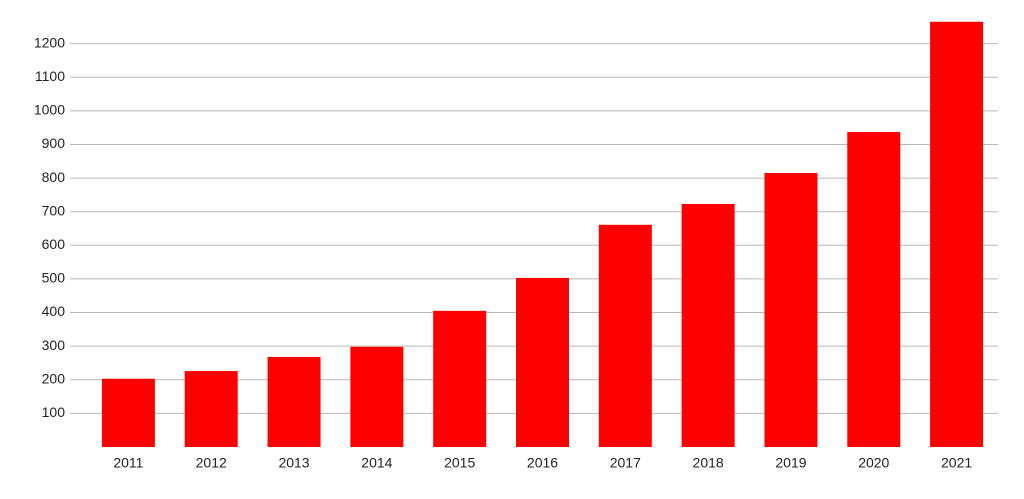 The width and height of the screenshot is (1024, 499). Describe the element at coordinates (54, 378) in the screenshot. I see `y-tick-label: 200` at that location.